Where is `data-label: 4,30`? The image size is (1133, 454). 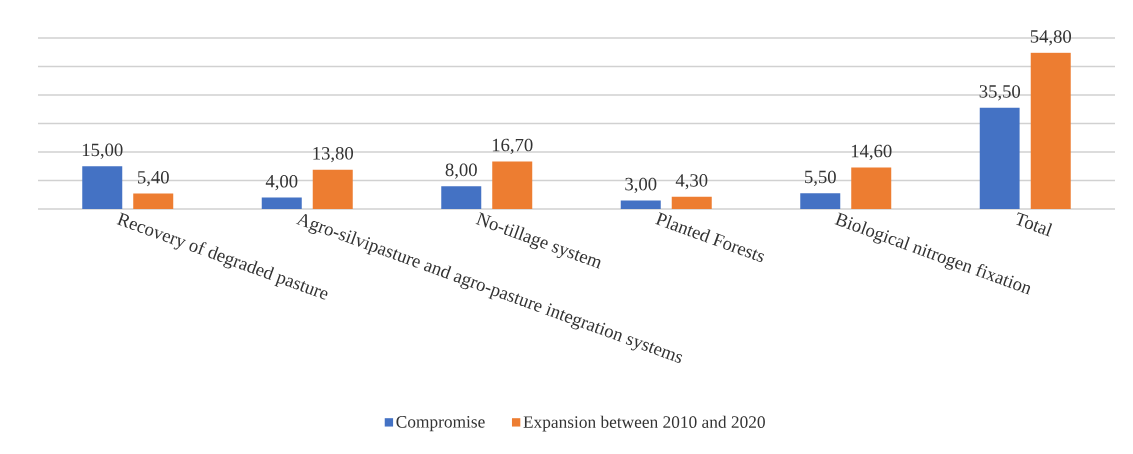
data-label: 4,30 is located at coordinates (691, 182).